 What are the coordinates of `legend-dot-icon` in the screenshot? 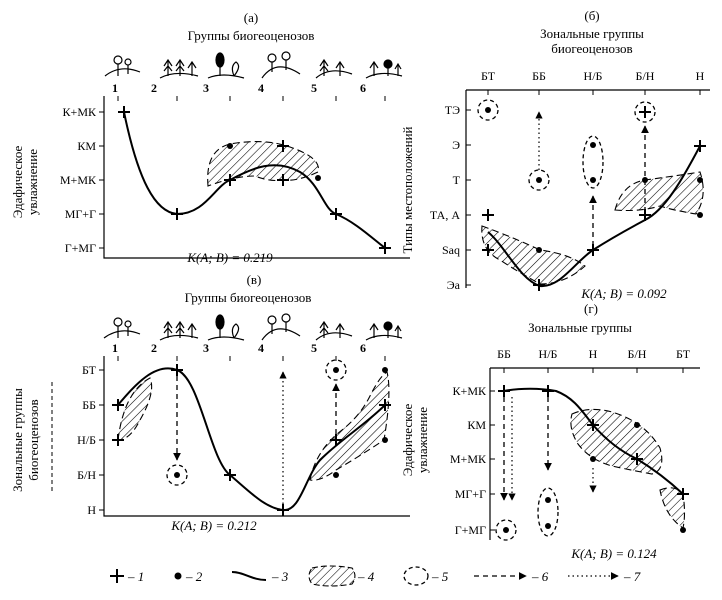 It's located at (178, 576).